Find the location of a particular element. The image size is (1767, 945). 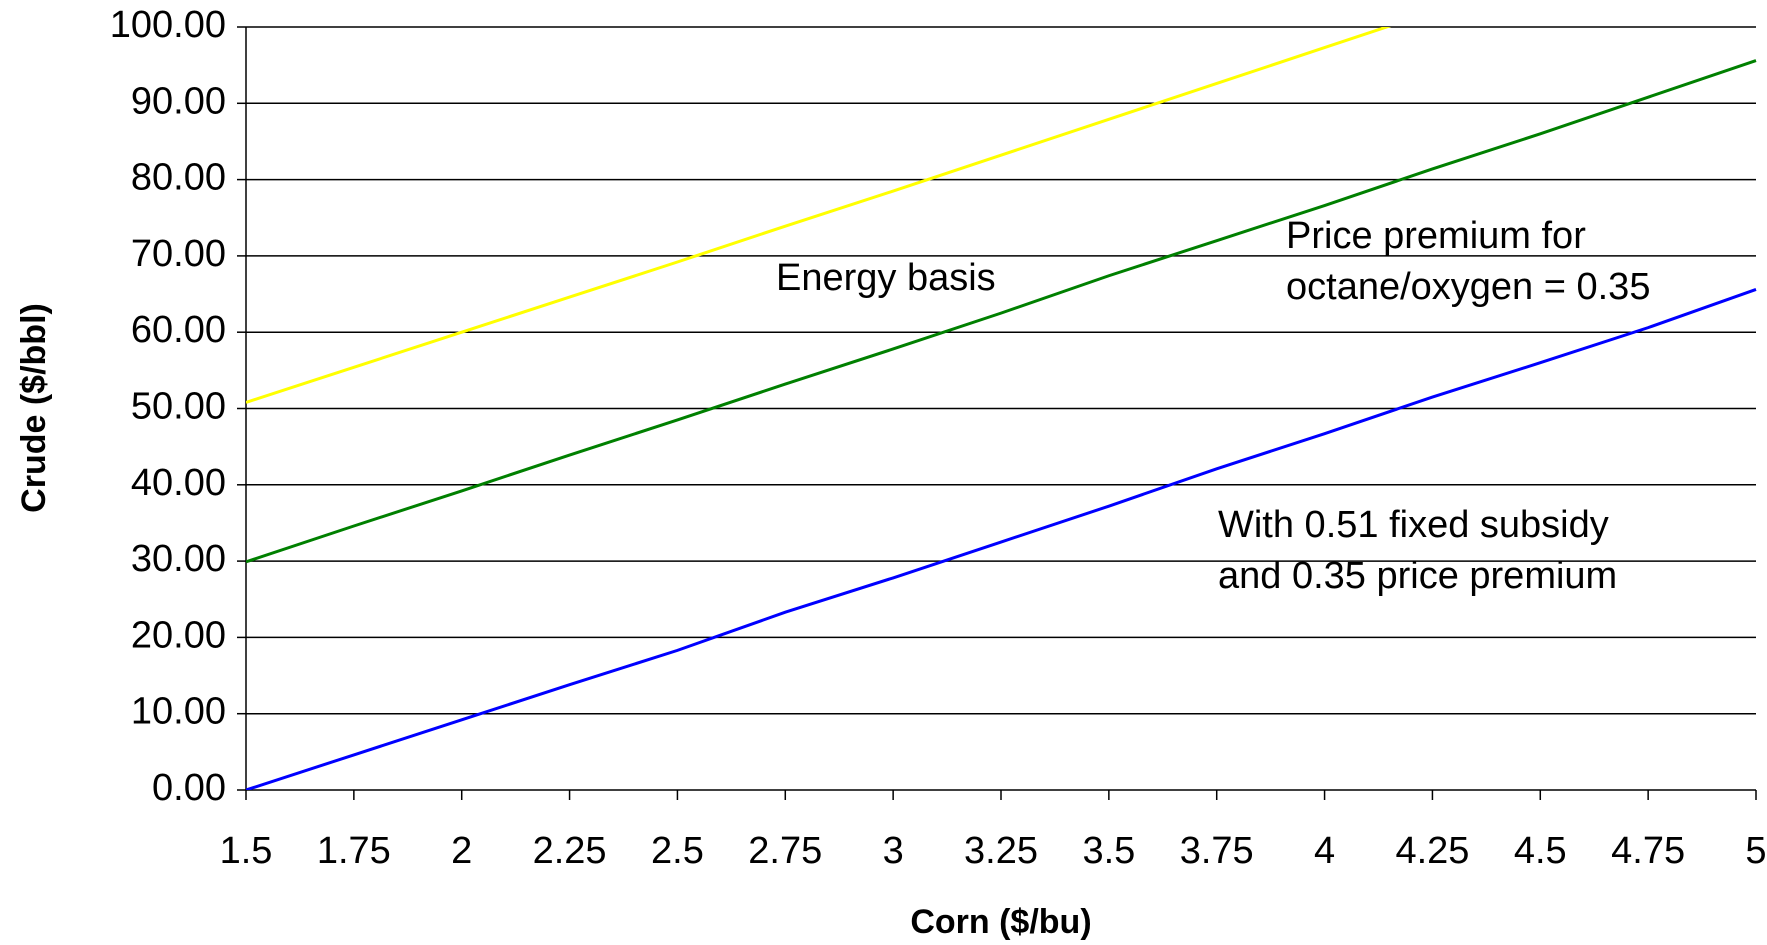

y-axis-title: Crude ($/bbl) is located at coordinates (34, 408).